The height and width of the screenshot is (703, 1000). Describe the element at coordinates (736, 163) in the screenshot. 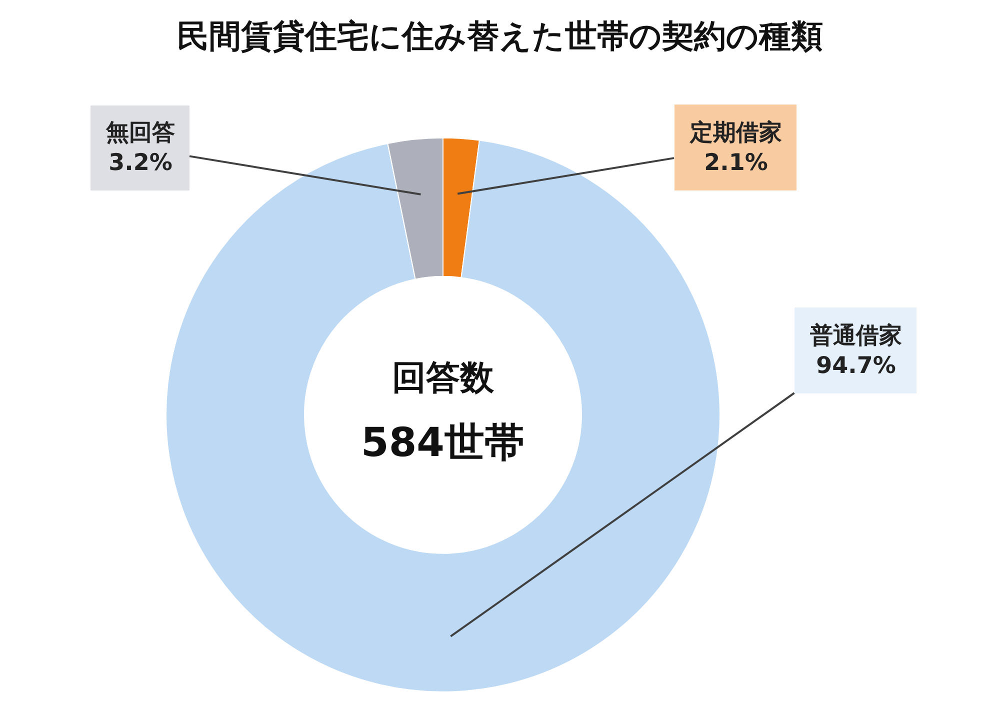

I see `data-label: 2.1%` at that location.